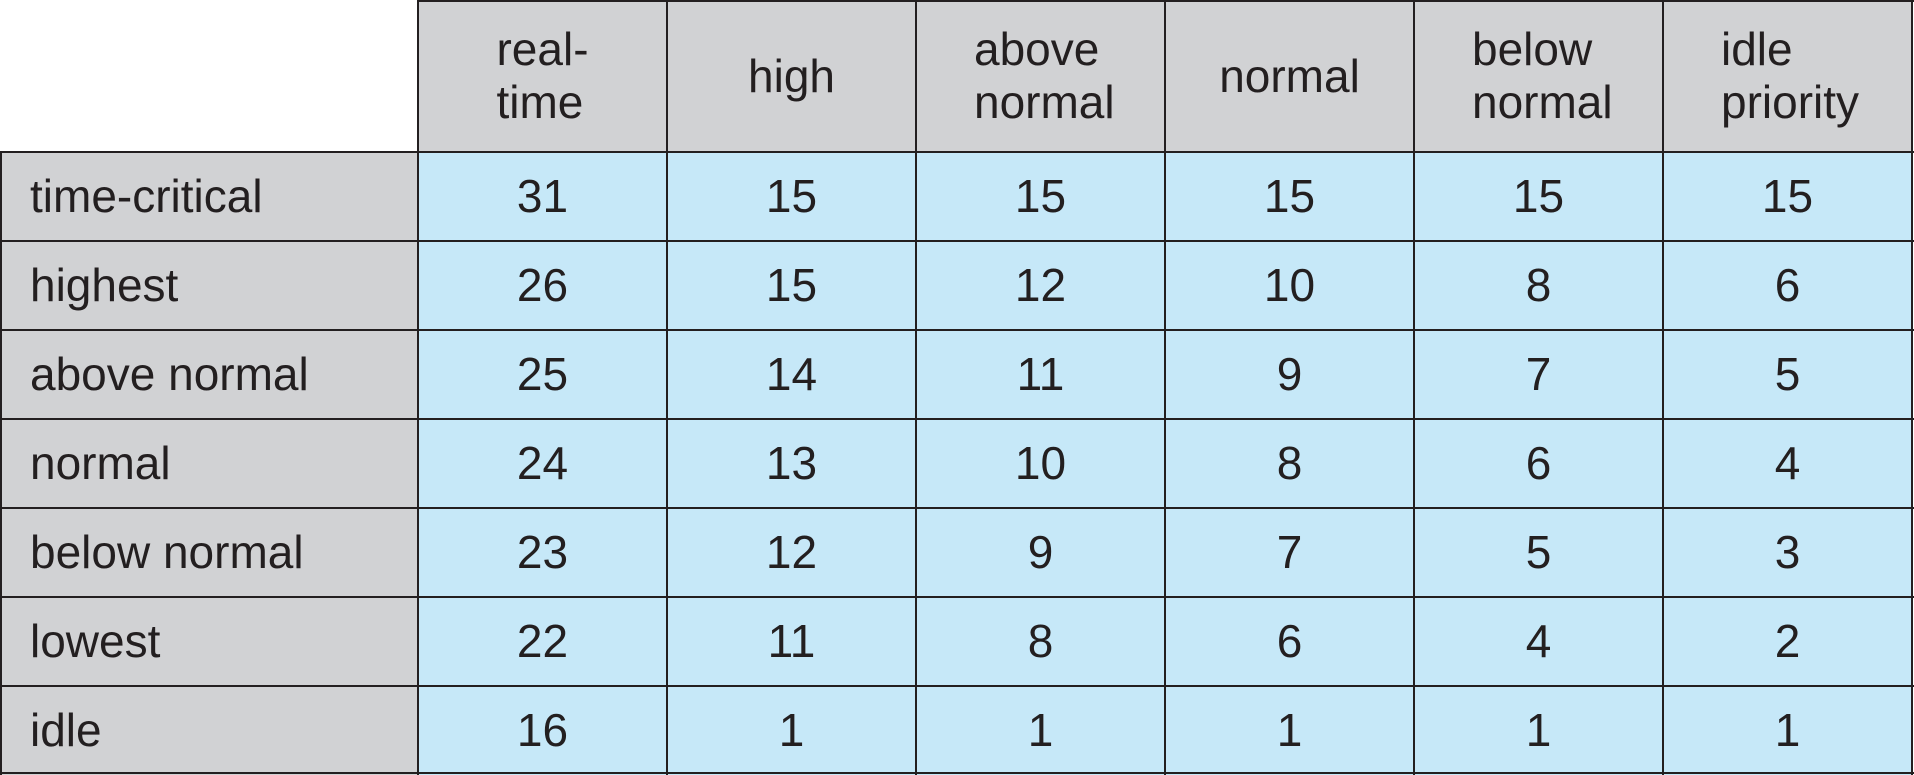  What do you see at coordinates (1044, 75) in the screenshot?
I see `column-header-text: above normal` at bounding box center [1044, 75].